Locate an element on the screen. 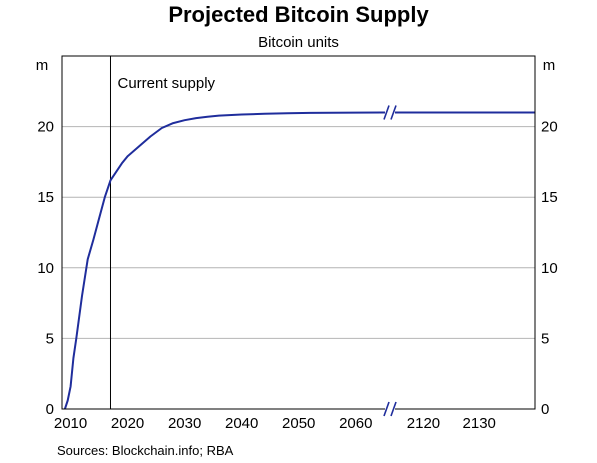  x-tick-label: 2120 is located at coordinates (423, 423).